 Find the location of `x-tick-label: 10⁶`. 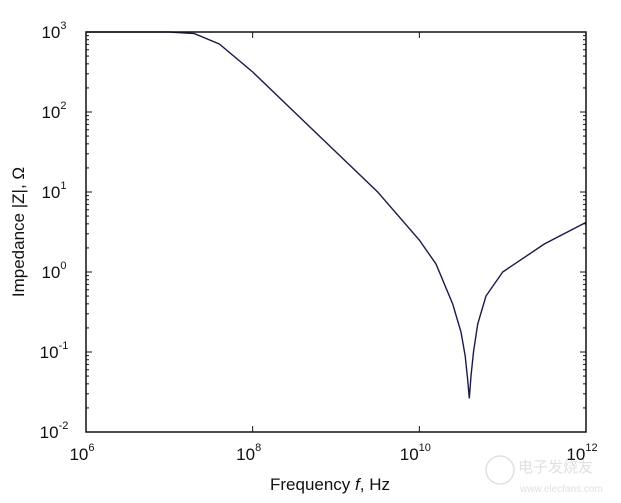

x-tick-label: 10⁶ is located at coordinates (81, 453).